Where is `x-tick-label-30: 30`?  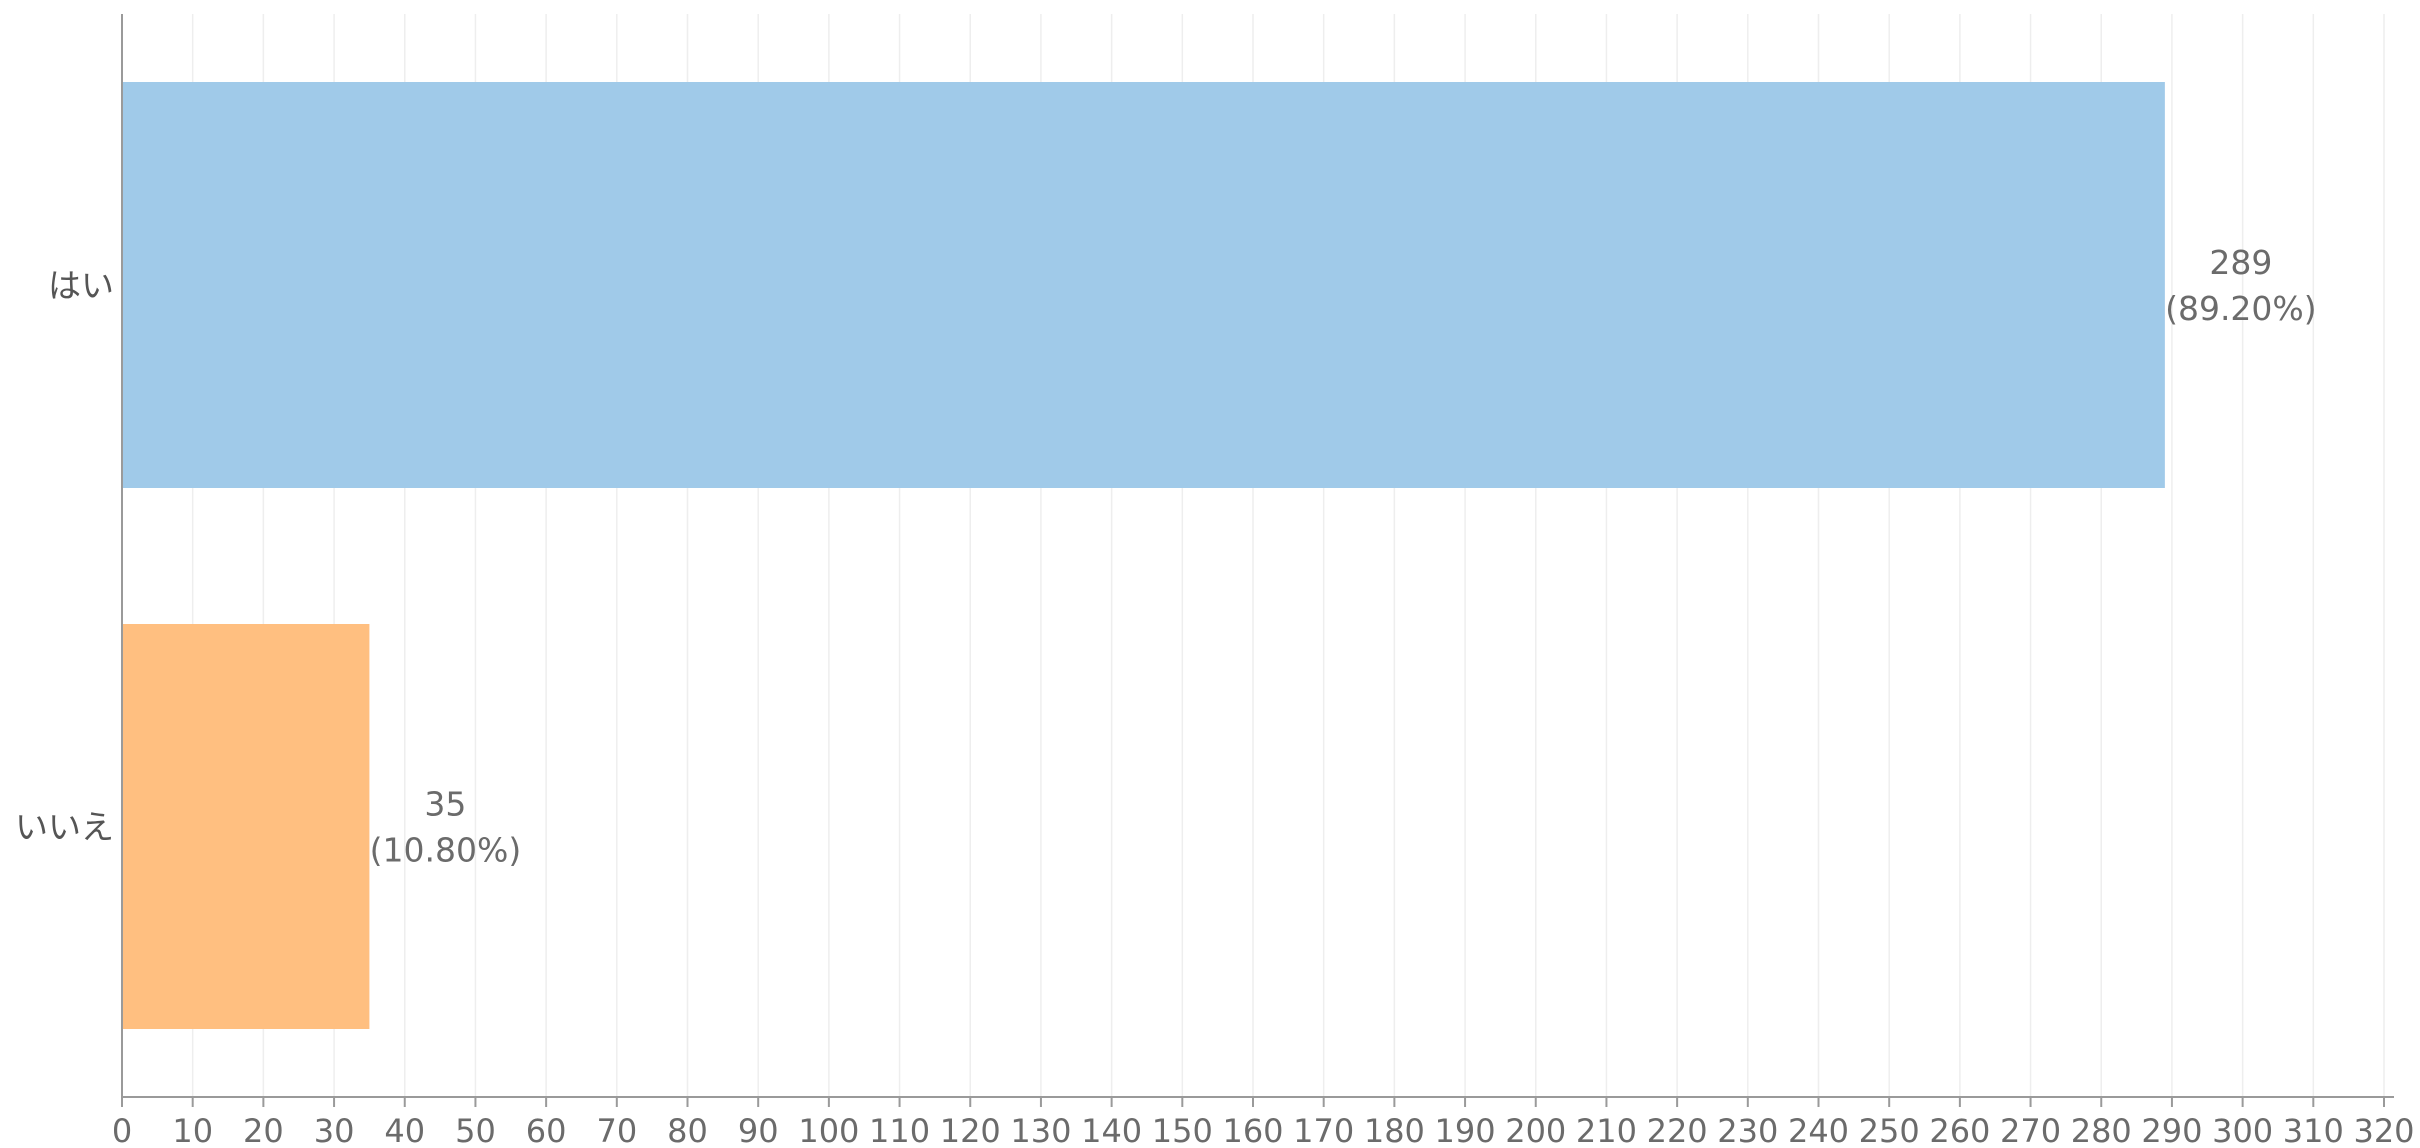
x-tick-label-30: 30 is located at coordinates (334, 1130).